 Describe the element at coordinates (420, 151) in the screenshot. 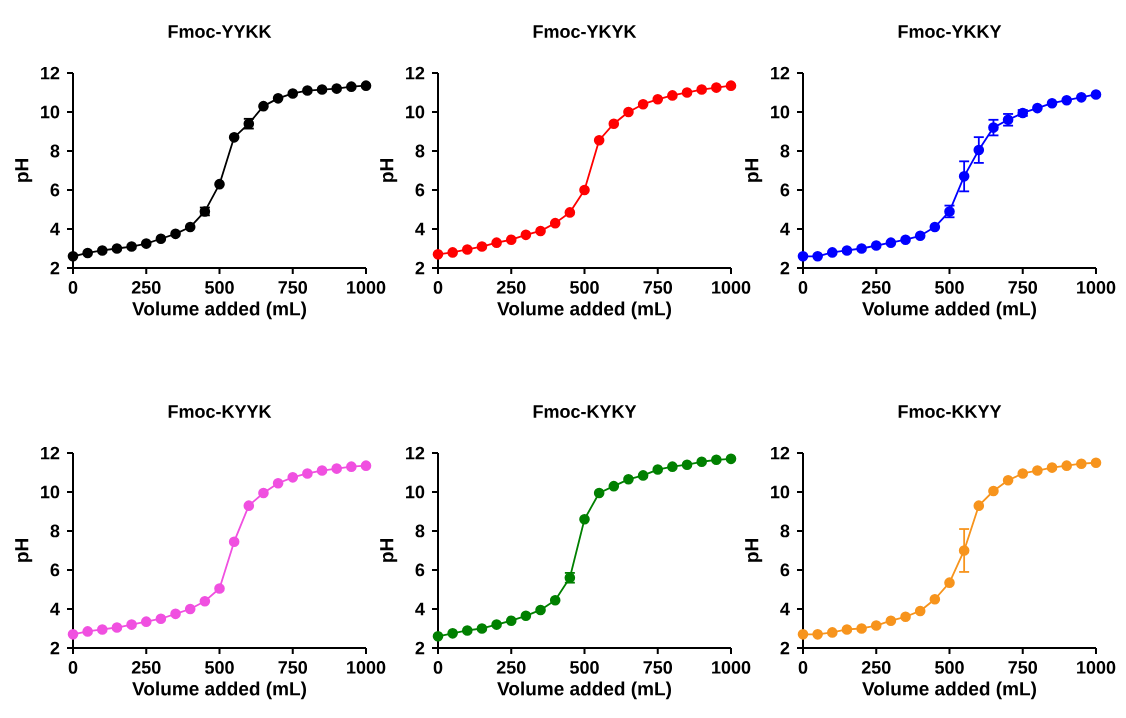

I see `y-tick-label: 8` at that location.